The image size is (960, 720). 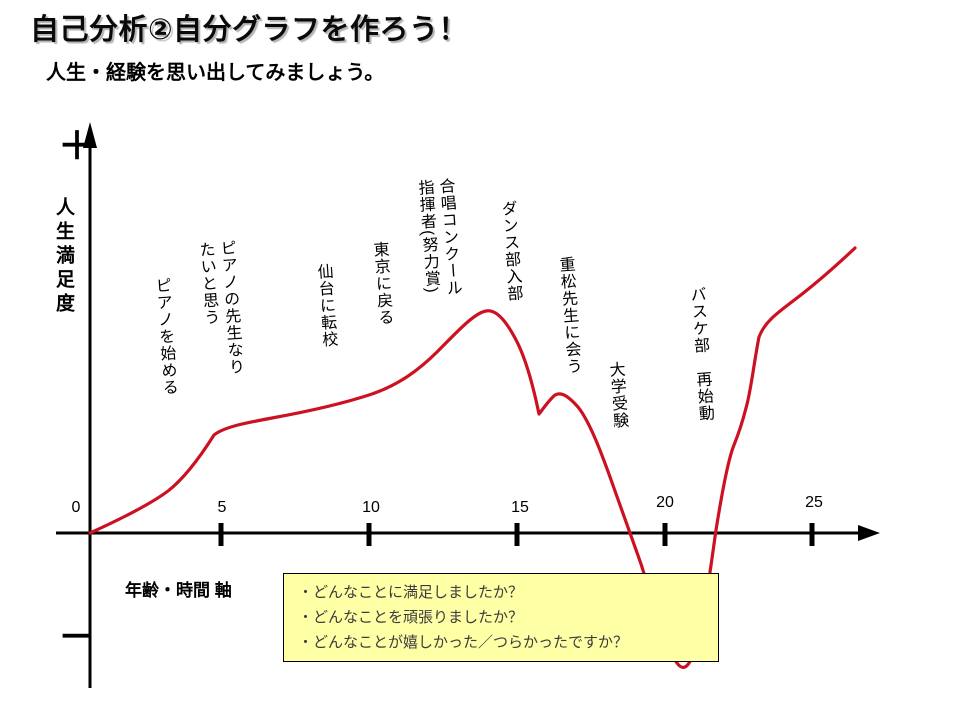 I want to click on x-tick-label-0: 0, so click(x=76, y=507).